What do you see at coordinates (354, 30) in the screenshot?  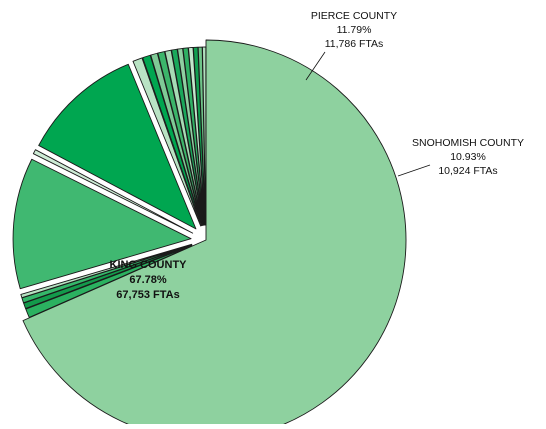 I see `pierce-county-percent-label: 11.79%` at bounding box center [354, 30].